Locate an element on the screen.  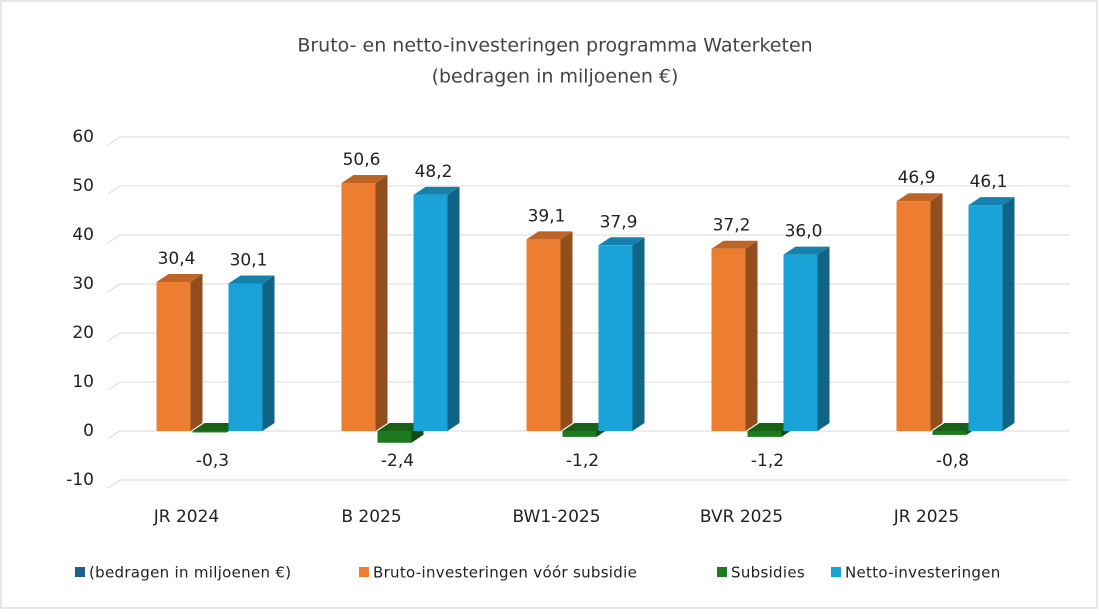
data-label: 46,1 is located at coordinates (989, 182).